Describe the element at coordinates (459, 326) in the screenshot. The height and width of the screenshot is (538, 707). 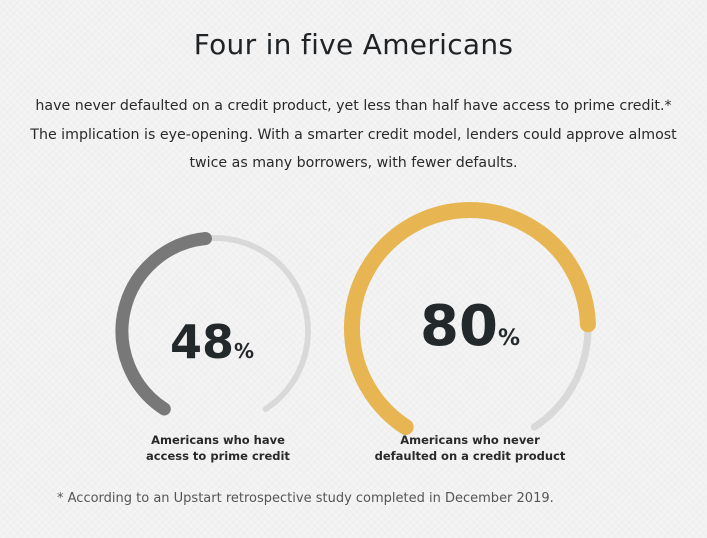
I see `gauge-value: 80` at that location.